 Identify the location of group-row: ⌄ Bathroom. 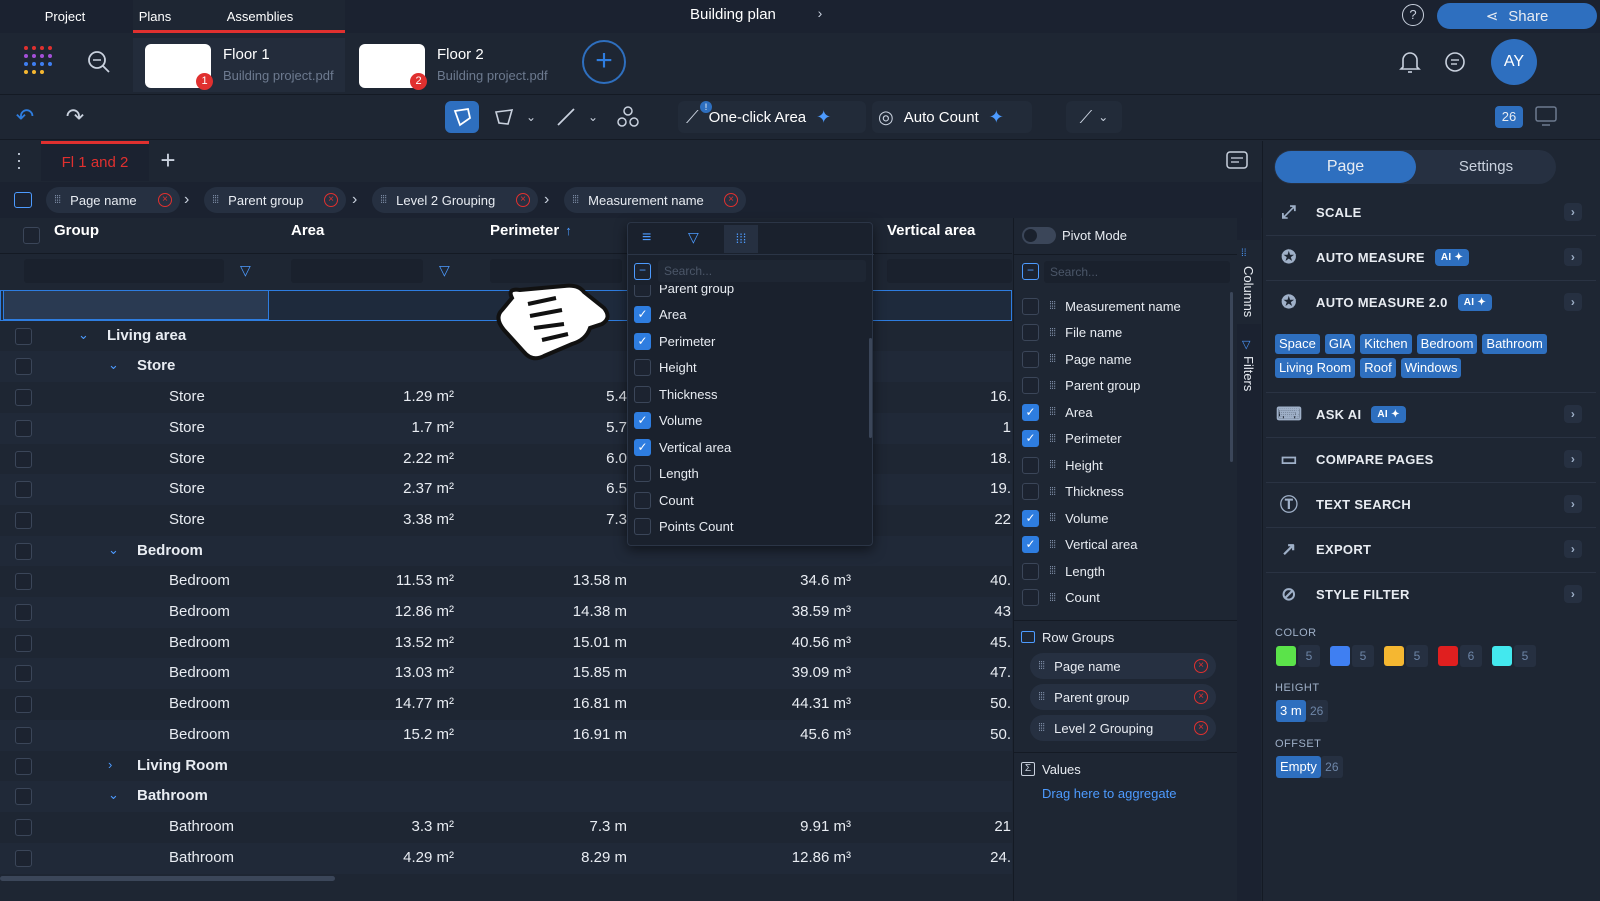
(506, 797).